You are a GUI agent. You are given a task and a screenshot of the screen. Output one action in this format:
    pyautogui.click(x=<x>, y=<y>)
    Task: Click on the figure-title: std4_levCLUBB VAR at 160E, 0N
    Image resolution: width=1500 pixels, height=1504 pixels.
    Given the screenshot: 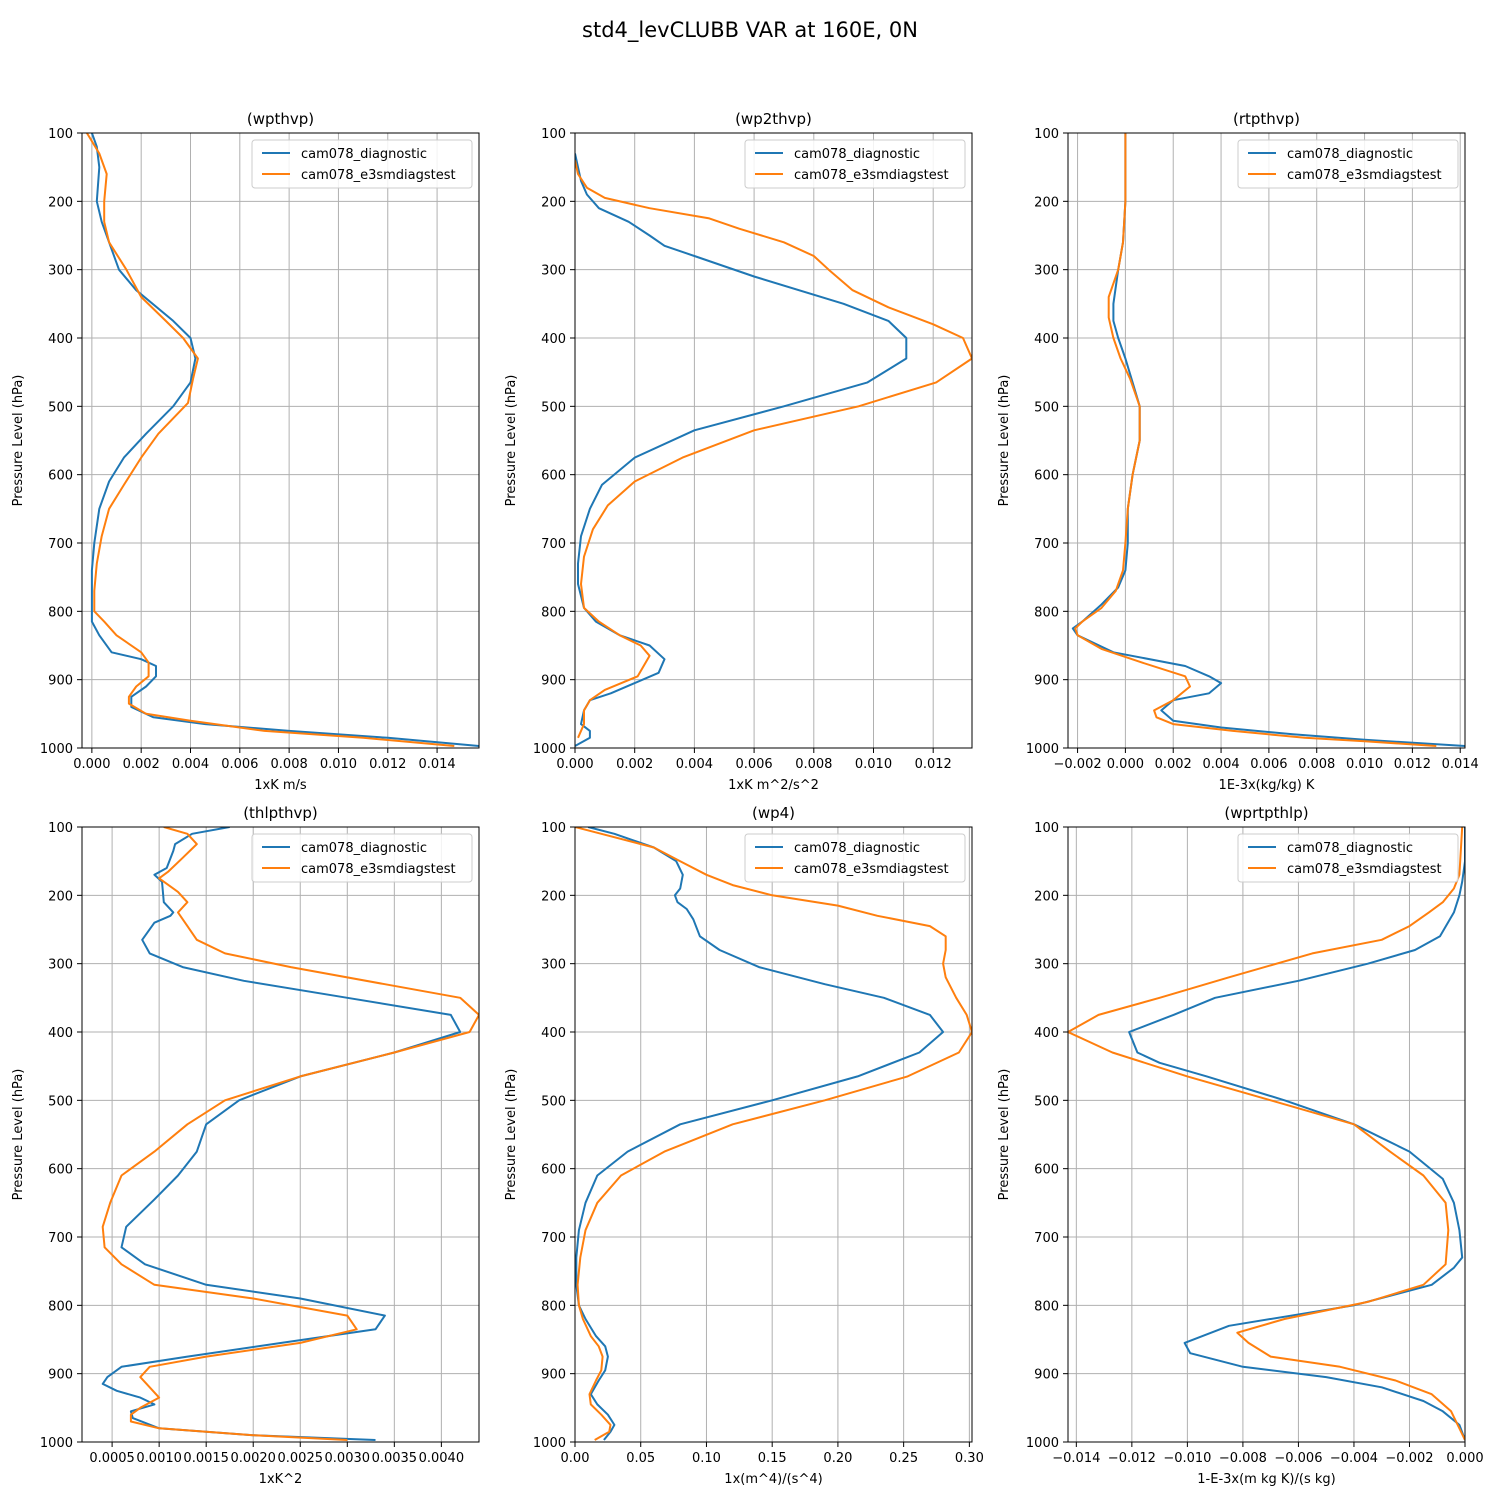 What is the action you would take?
    pyautogui.click(x=750, y=30)
    